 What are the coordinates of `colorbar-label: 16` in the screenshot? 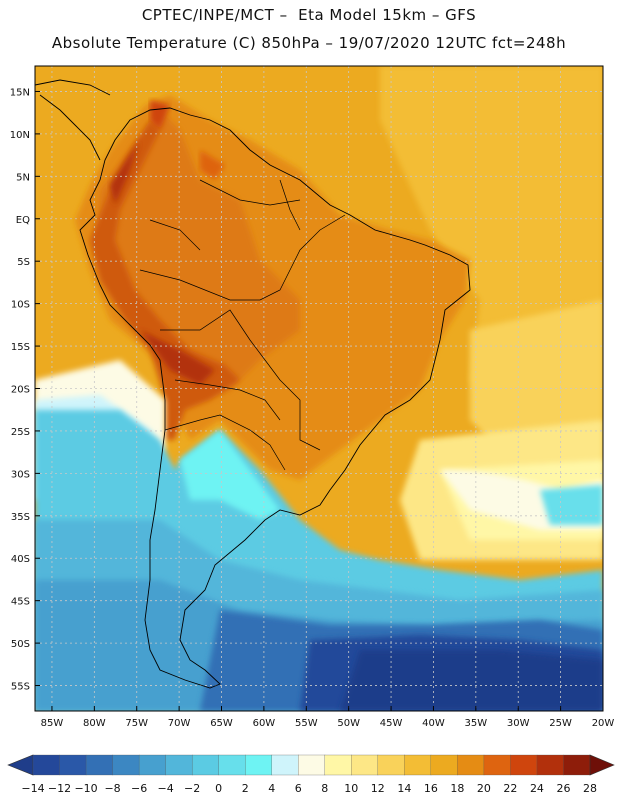 It's located at (431, 788).